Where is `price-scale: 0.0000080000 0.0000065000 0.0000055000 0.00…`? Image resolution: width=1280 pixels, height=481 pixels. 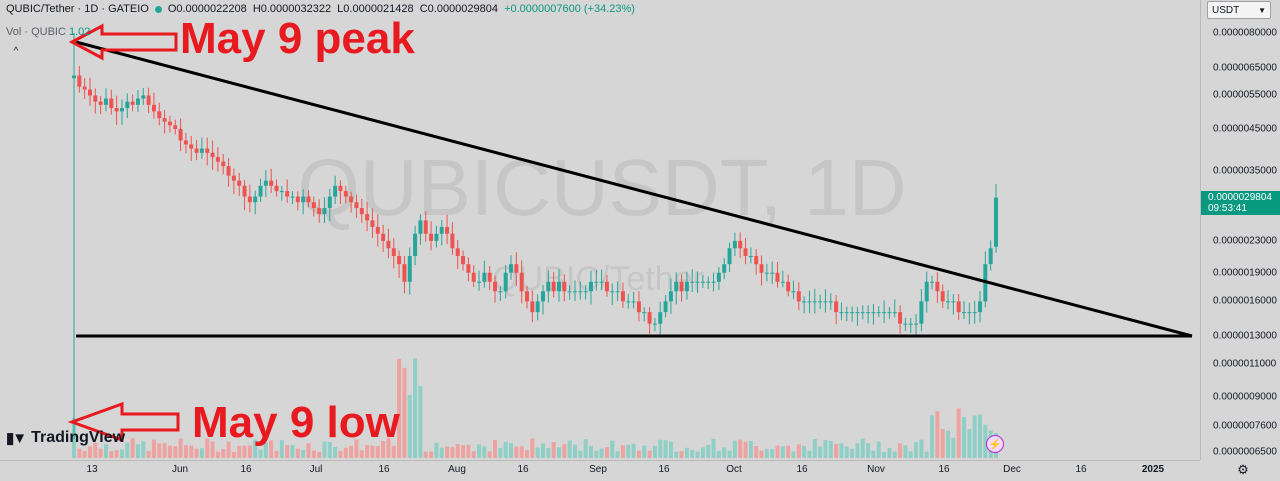 price-scale: 0.0000080000 0.0000065000 0.0000055000 0.00… is located at coordinates (1240, 230).